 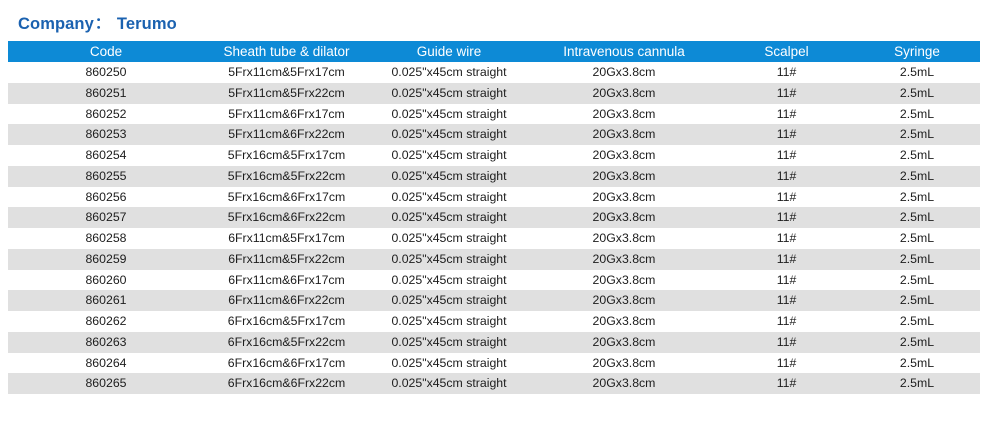 I want to click on cell-code: 860256, so click(x=106, y=197).